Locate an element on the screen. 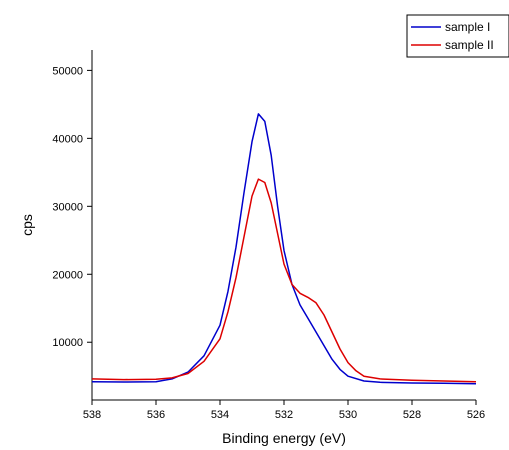 The height and width of the screenshot is (450, 509). x-tick-label: 530 is located at coordinates (348, 415).